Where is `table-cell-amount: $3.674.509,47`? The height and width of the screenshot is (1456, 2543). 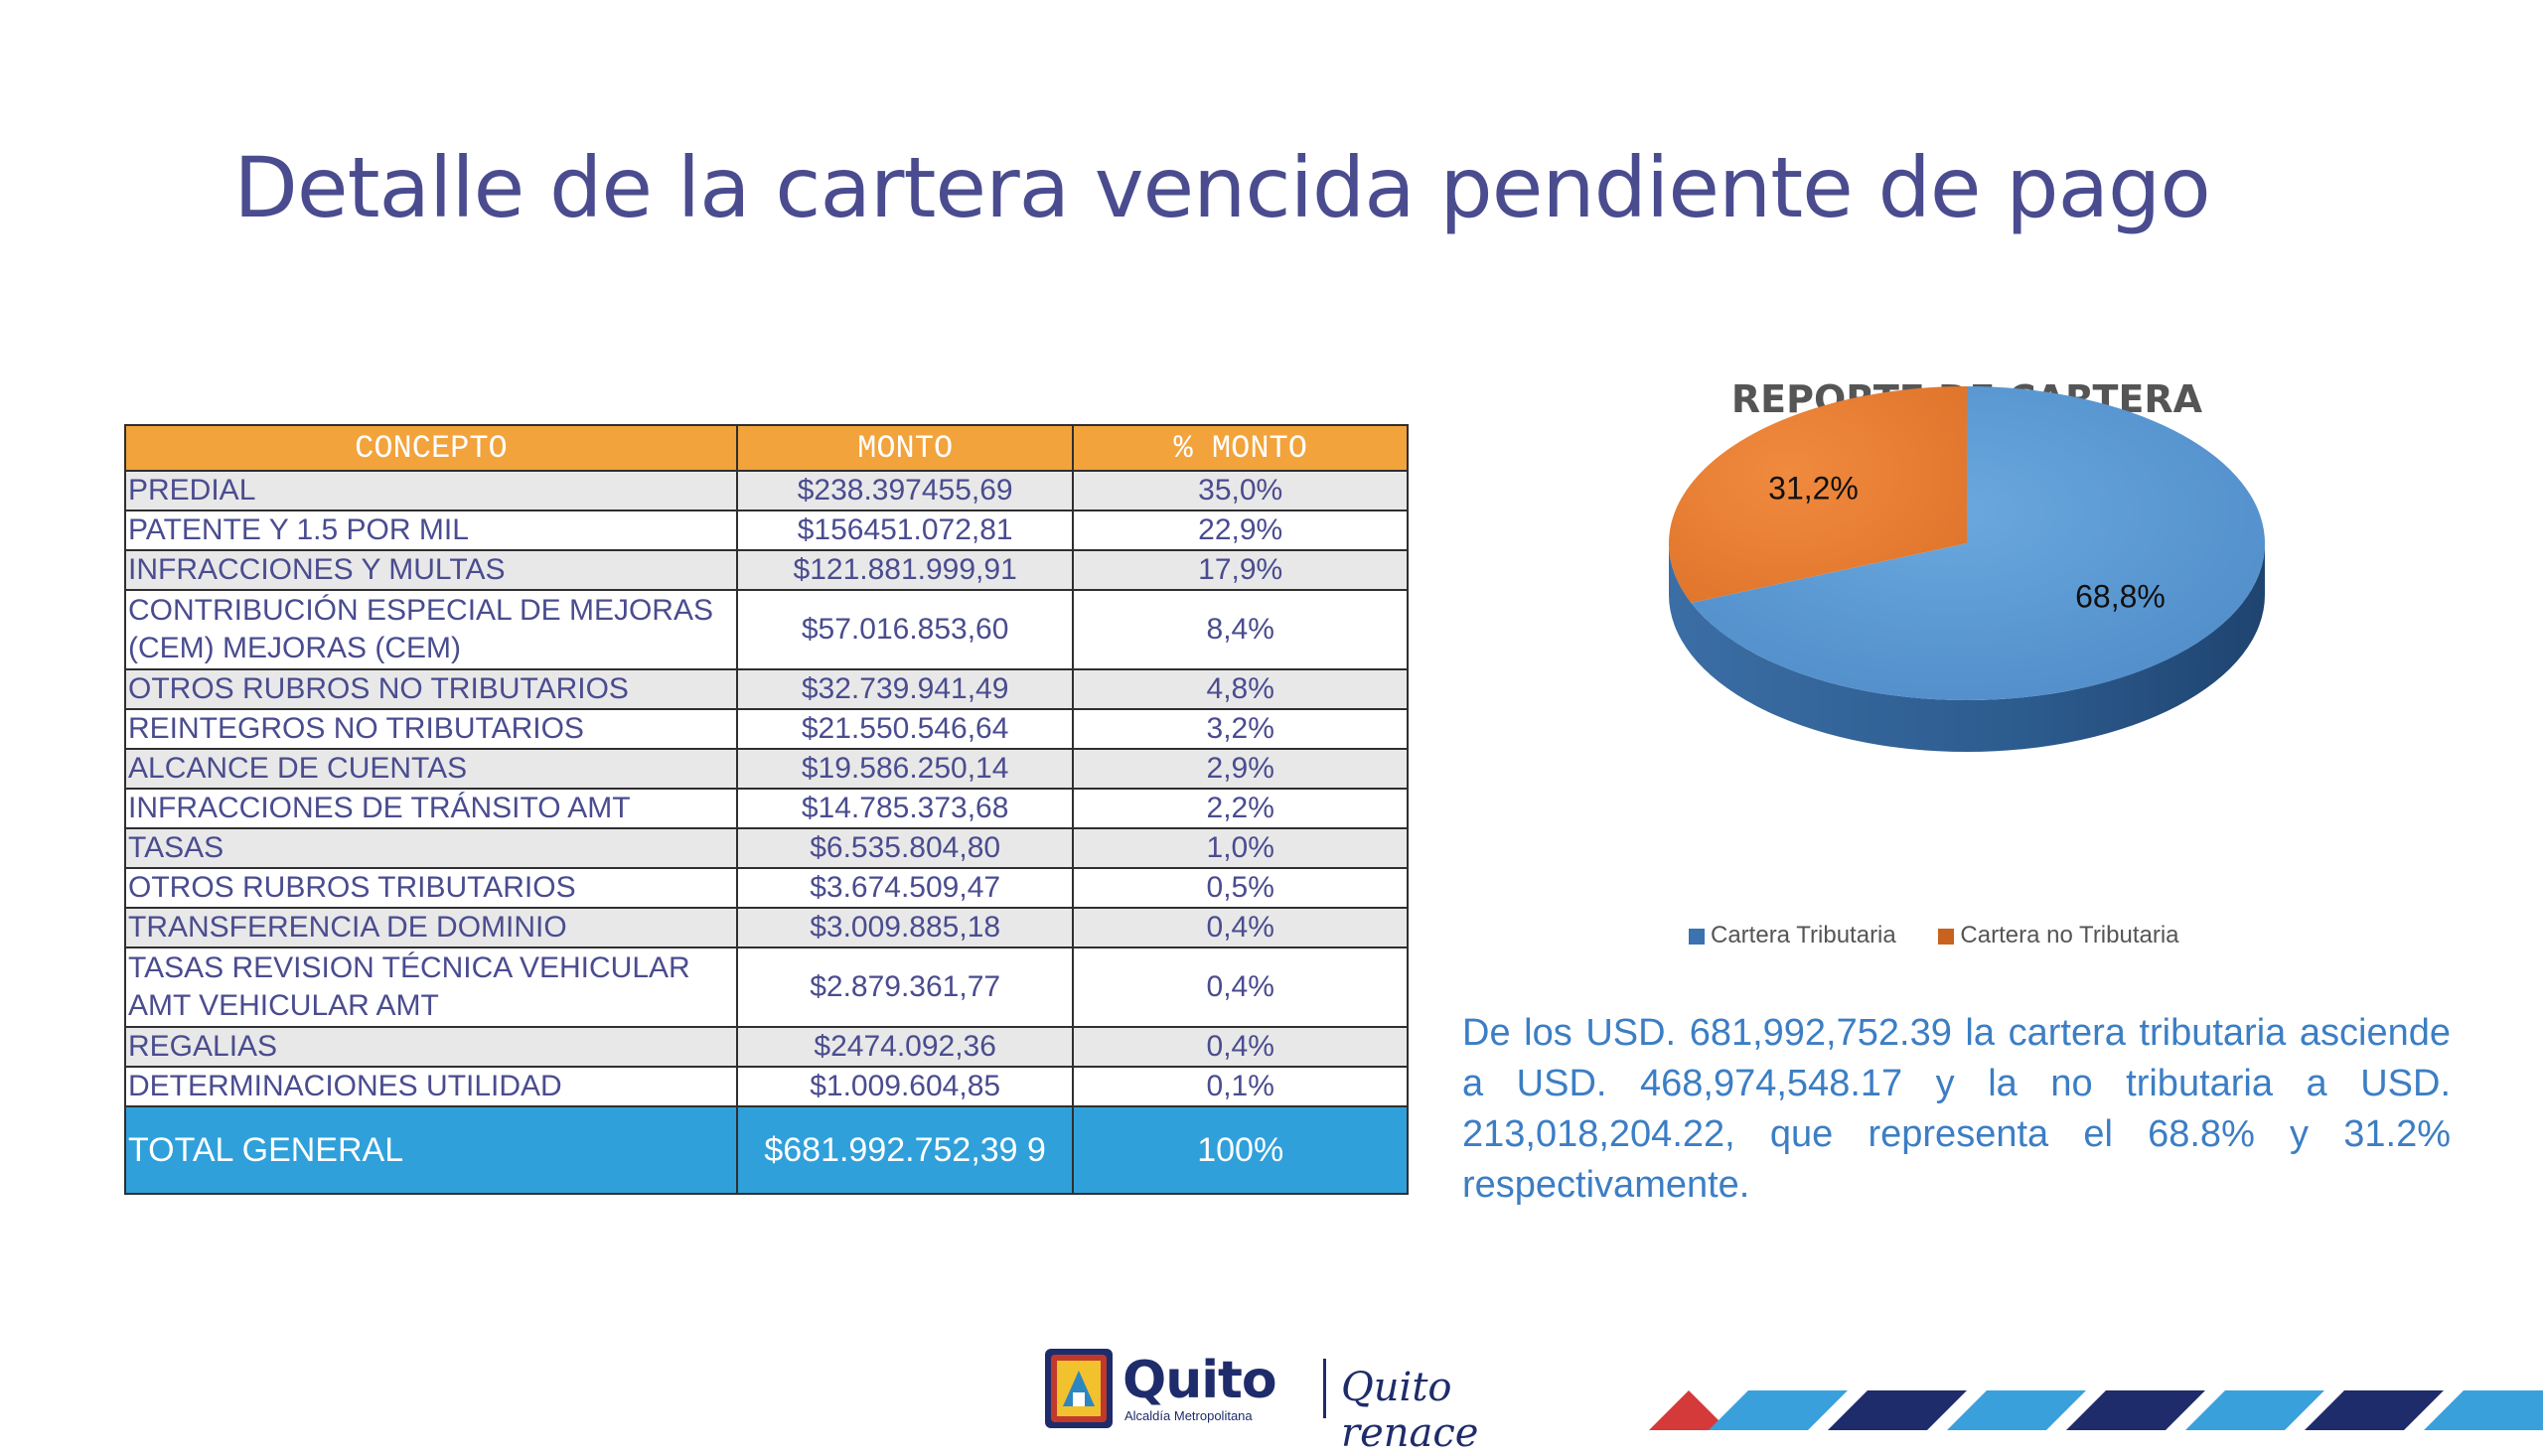 table-cell-amount: $3.674.509,47 is located at coordinates (905, 888).